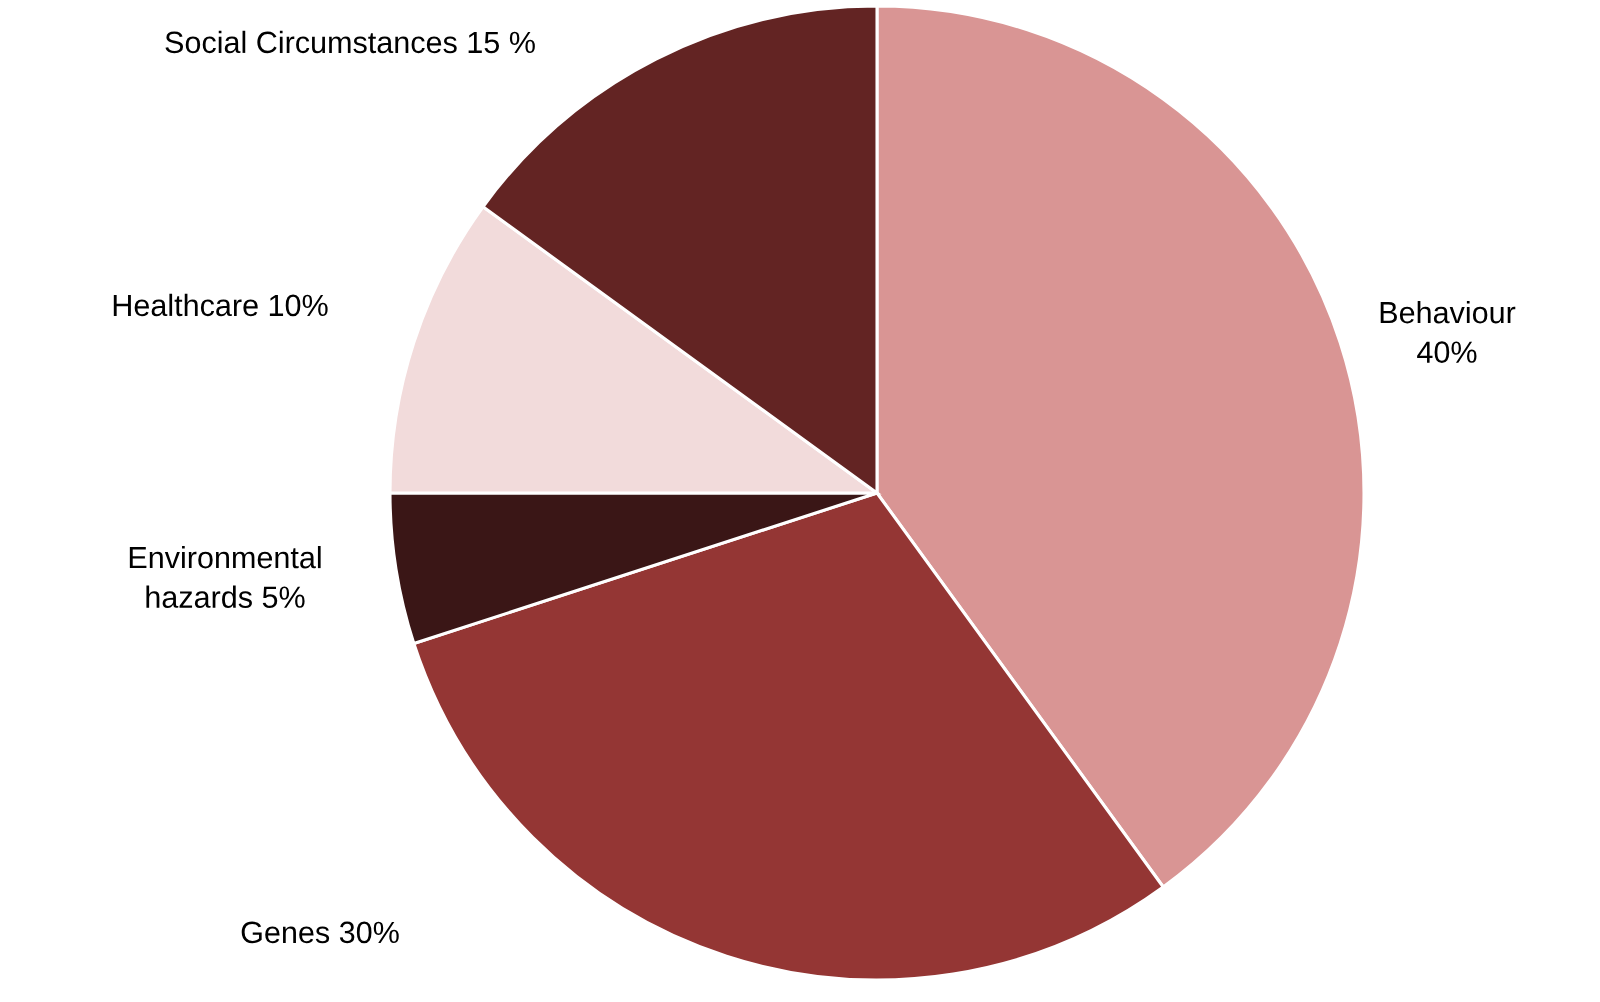 This screenshot has height=1002, width=1600. I want to click on slice-label: Environmental hazards 5%, so click(225, 576).